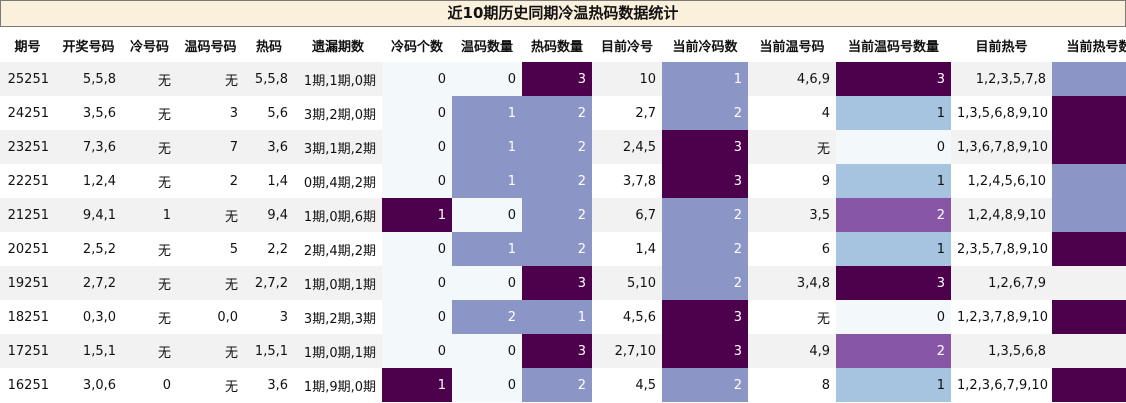 Image resolution: width=1126 pixels, height=403 pixels. What do you see at coordinates (27, 147) in the screenshot?
I see `period-cell: 23251` at bounding box center [27, 147].